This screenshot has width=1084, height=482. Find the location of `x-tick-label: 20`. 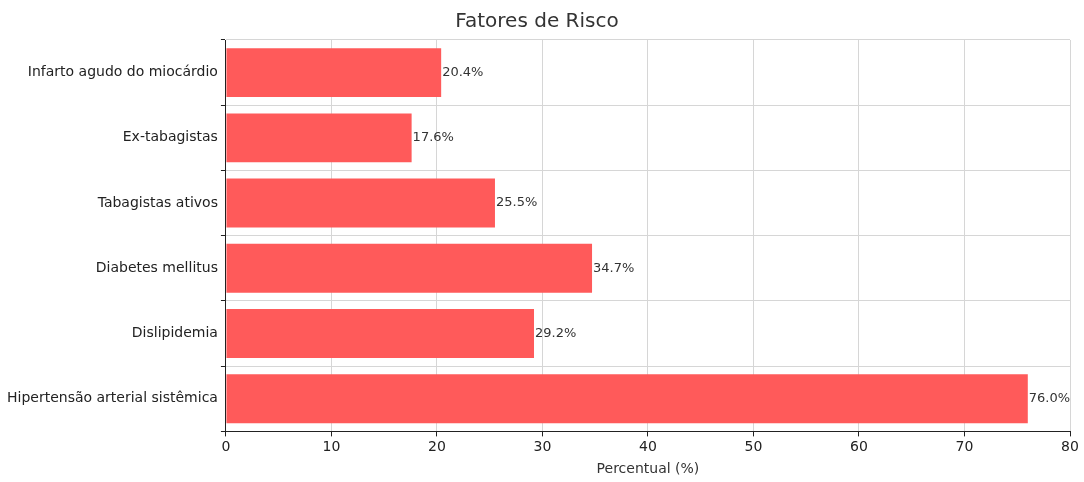

x-tick-label: 20 is located at coordinates (437, 446).